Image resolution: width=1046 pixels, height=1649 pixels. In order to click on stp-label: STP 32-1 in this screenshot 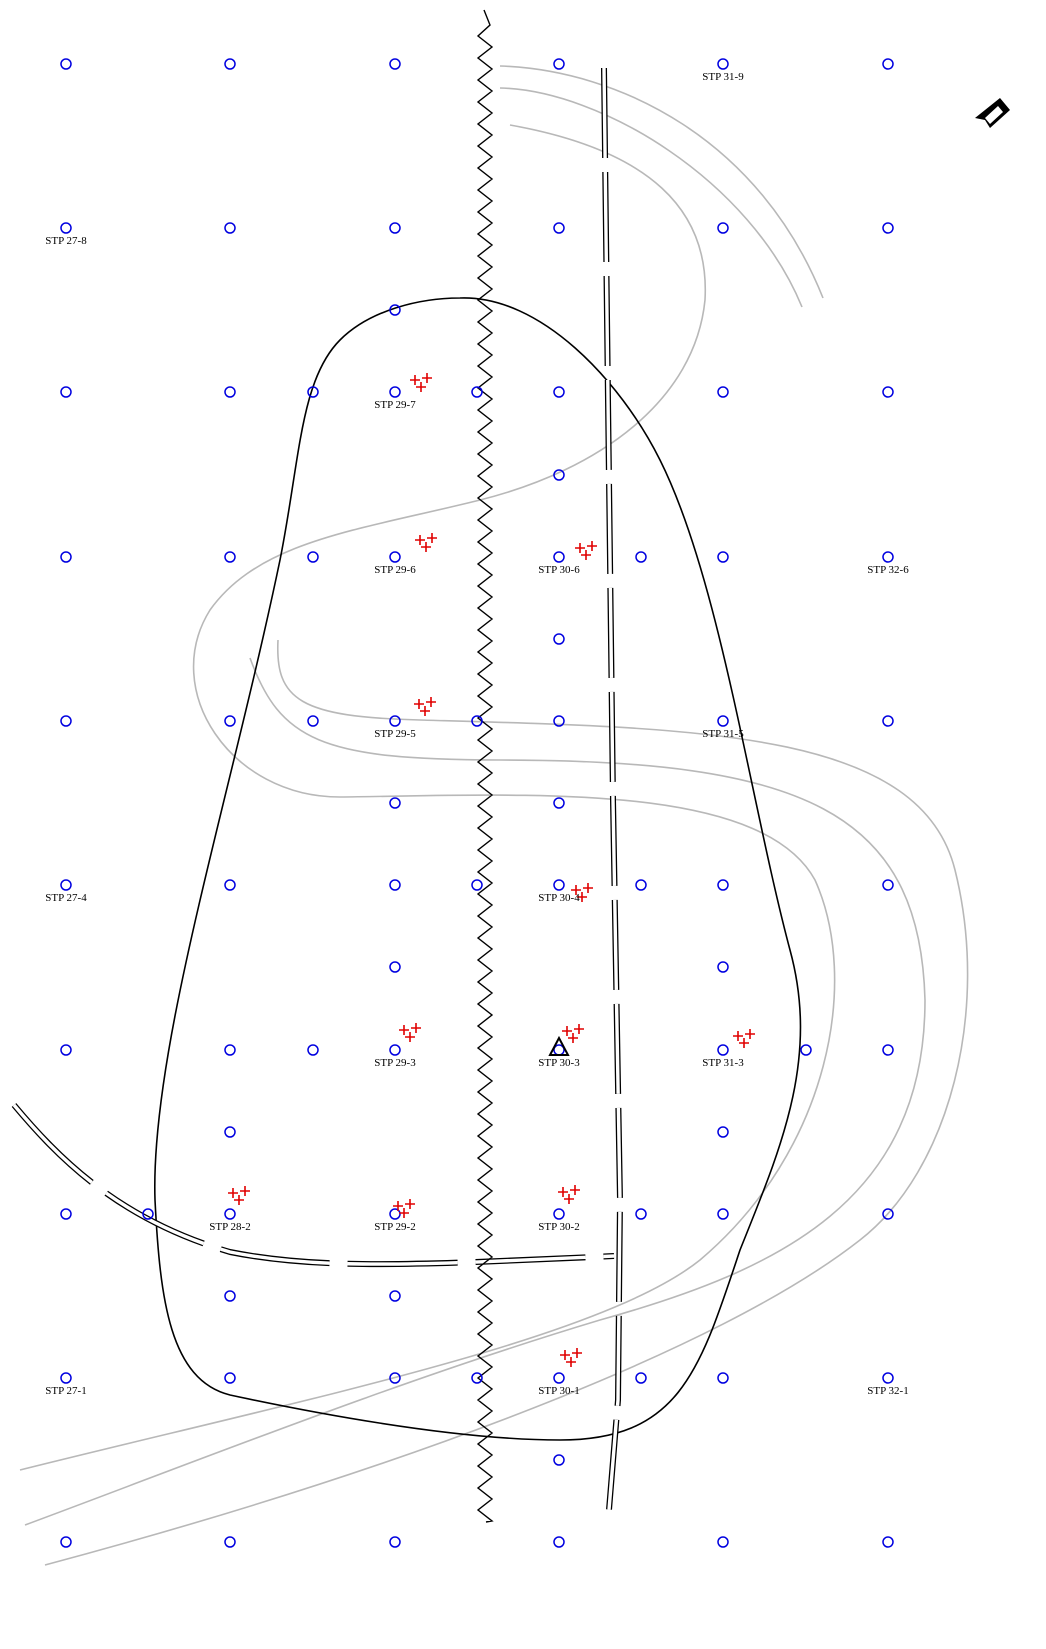, I will do `click(887, 1391)`.